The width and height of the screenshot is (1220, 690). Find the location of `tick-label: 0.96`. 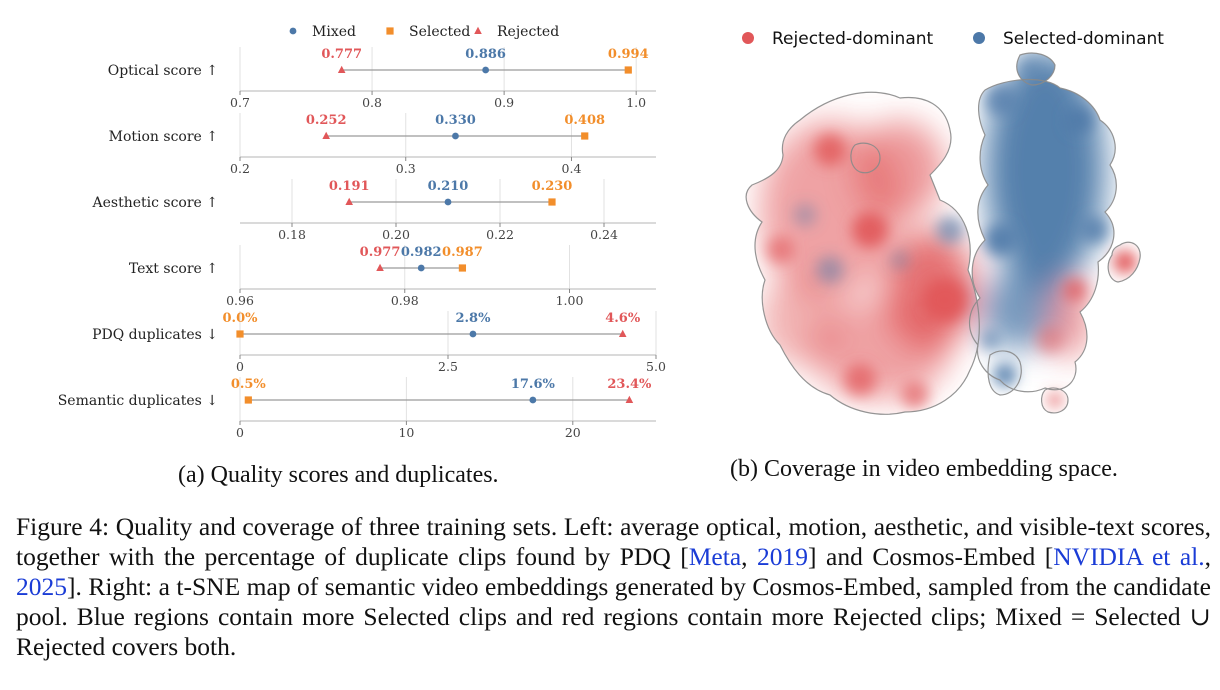

tick-label: 0.96 is located at coordinates (240, 300).